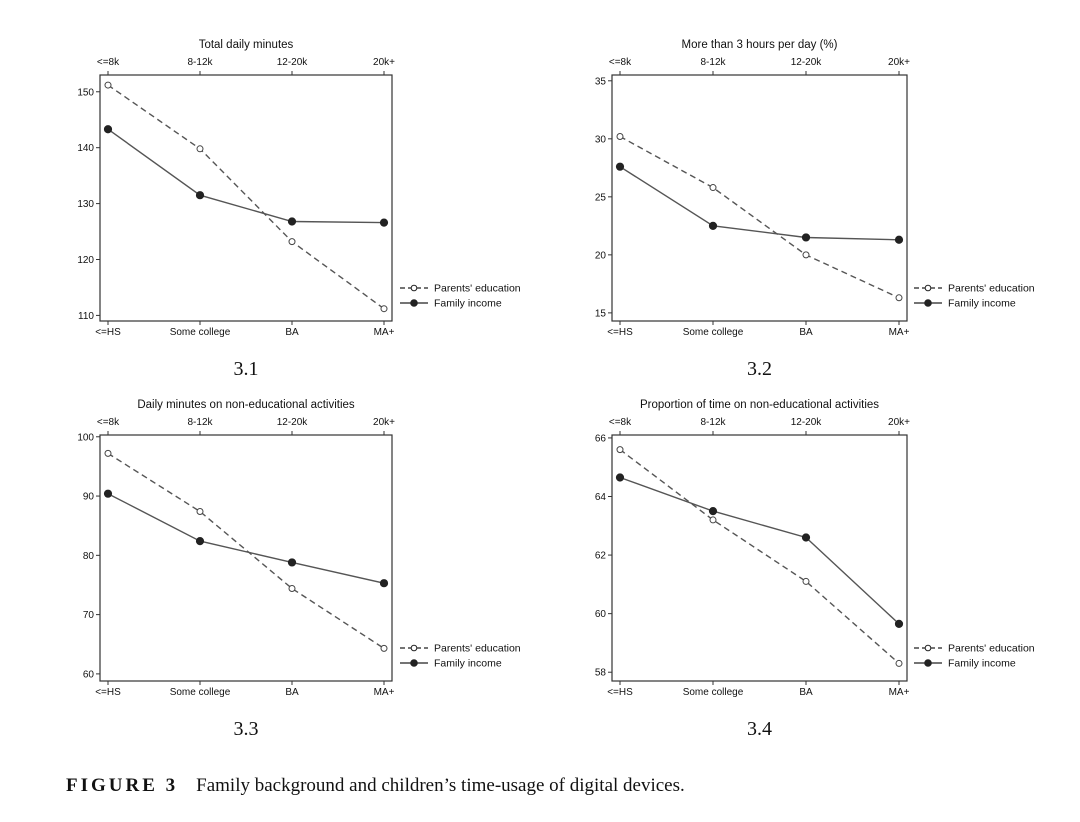 The image size is (1080, 822). What do you see at coordinates (89, 556) in the screenshot?
I see `y-tick-label: 80` at bounding box center [89, 556].